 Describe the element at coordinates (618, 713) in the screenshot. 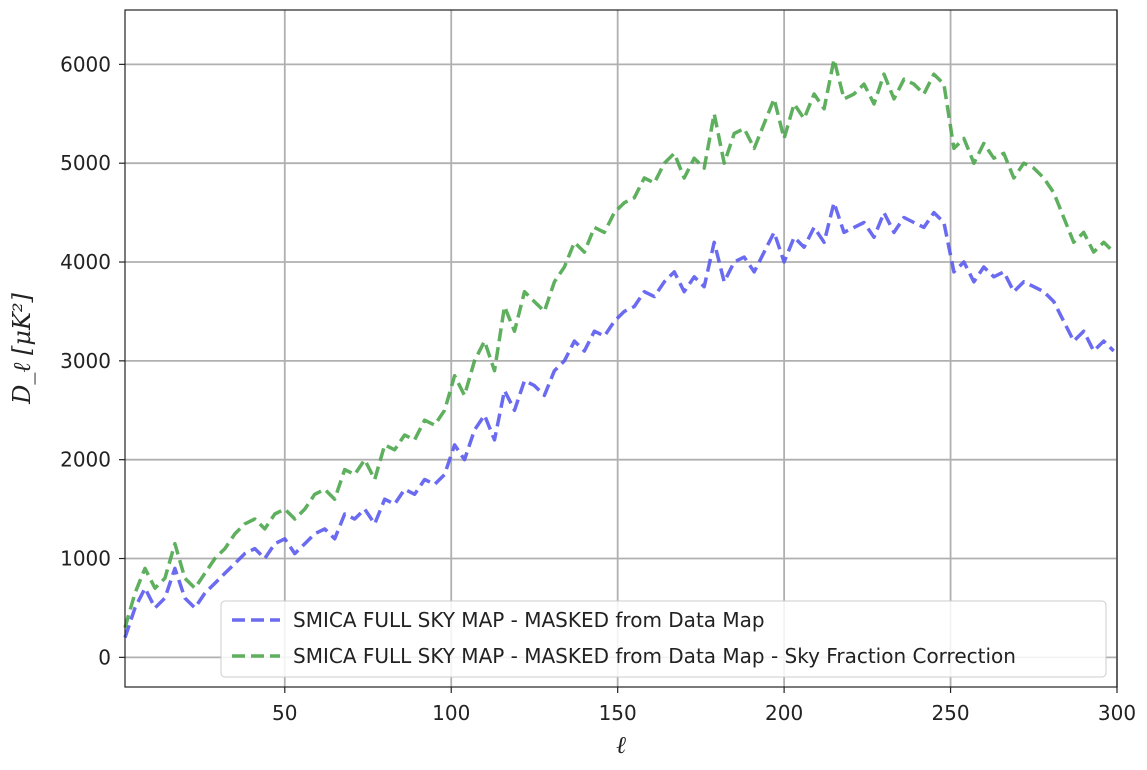

I see `x-tick-label: 150` at that location.